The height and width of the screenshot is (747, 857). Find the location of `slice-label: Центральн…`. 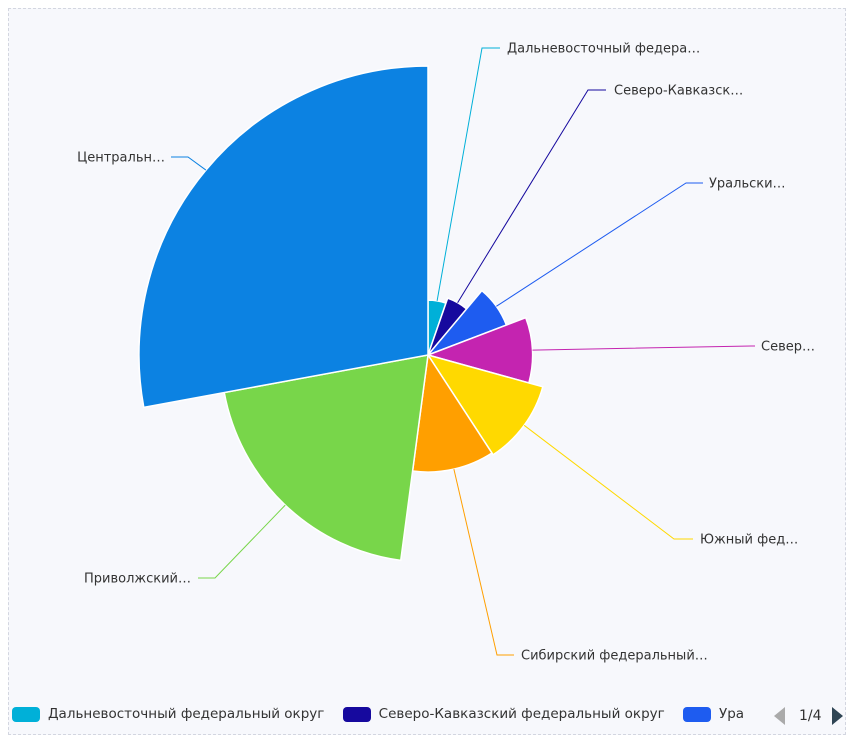

slice-label: Центральн… is located at coordinates (121, 158).